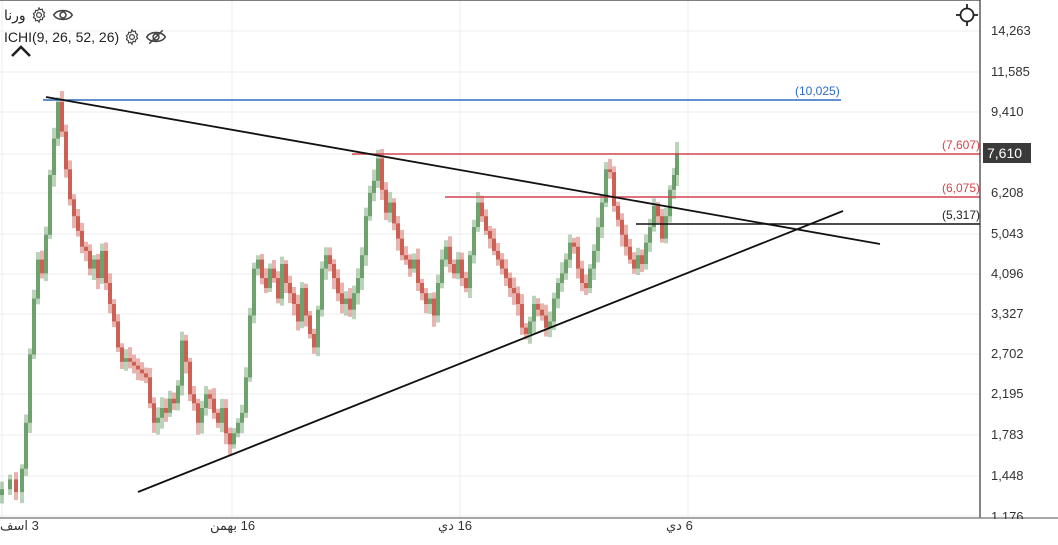  I want to click on indicator-legend-row: ICHI(9, 26, 52, 26), so click(85, 37).